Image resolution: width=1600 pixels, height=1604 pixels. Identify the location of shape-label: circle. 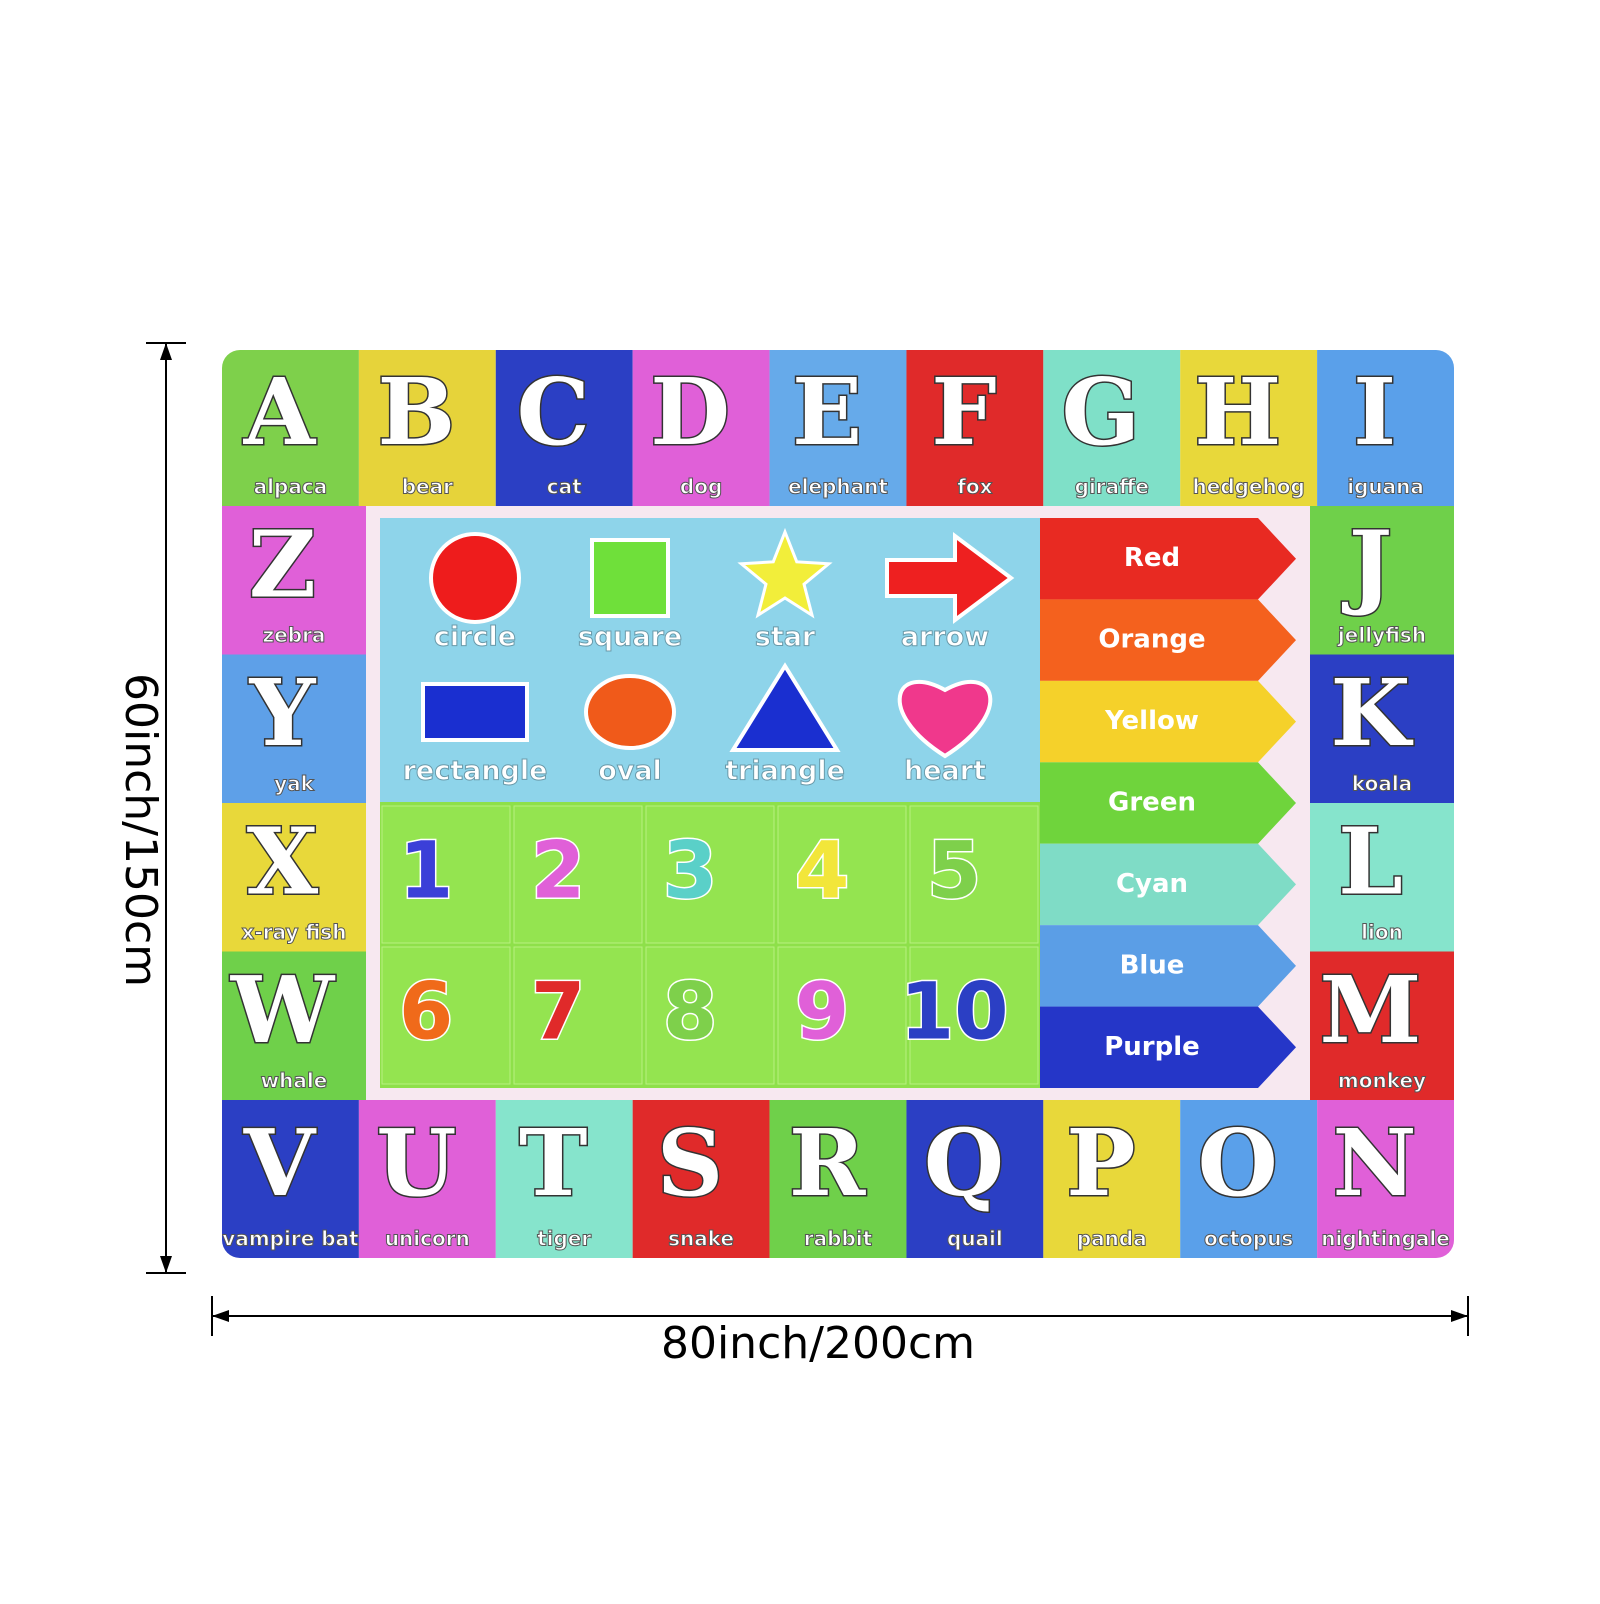
(475, 637).